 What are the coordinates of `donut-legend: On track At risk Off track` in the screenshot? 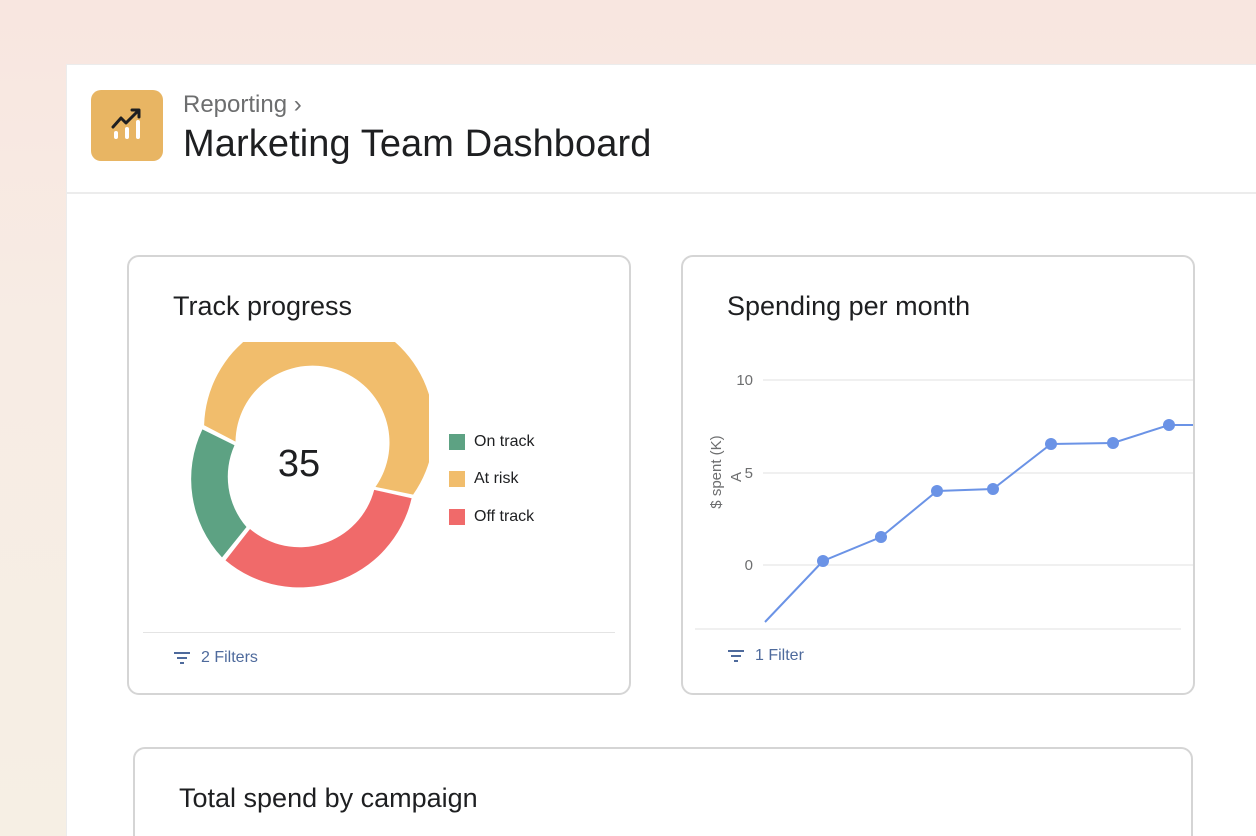 It's located at (491, 479).